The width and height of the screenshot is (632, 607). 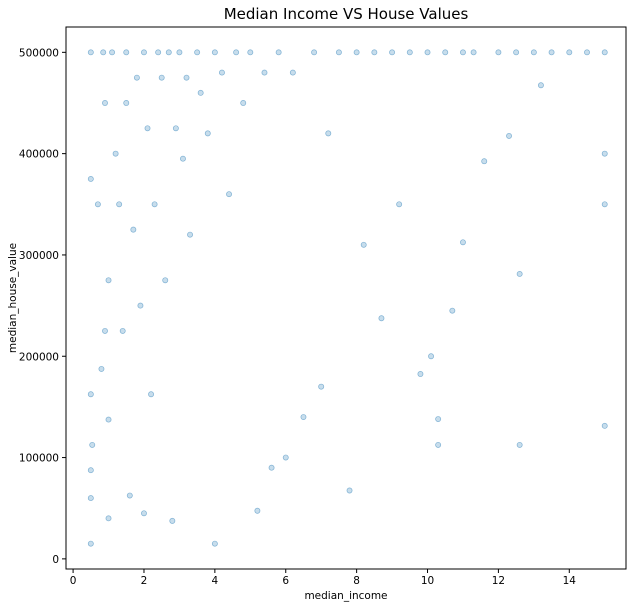 I want to click on y-tick-label: 200000, so click(x=39, y=357).